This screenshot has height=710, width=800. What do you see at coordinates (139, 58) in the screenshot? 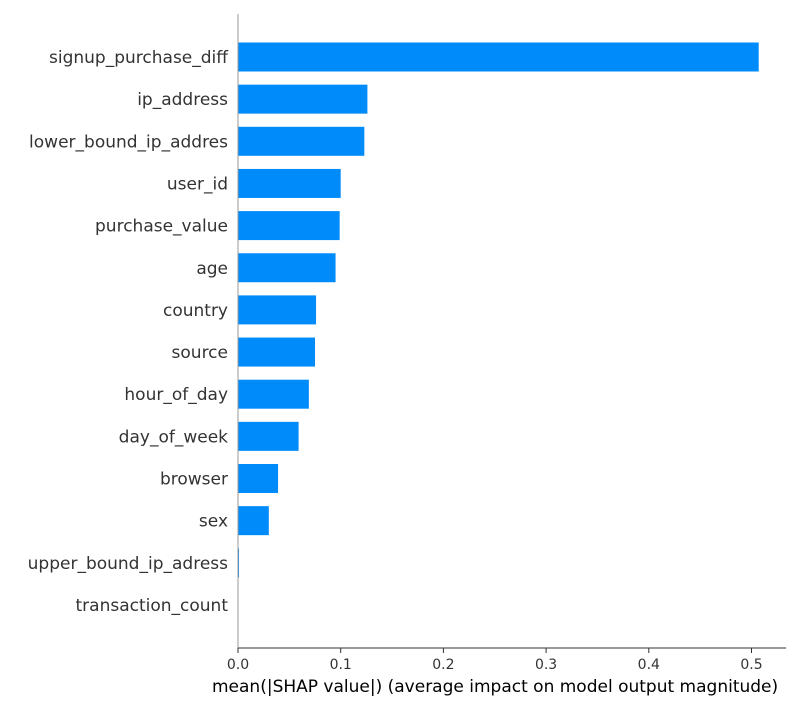
I see `category-label-signup_purchase_diff: signup_purchase_diff` at bounding box center [139, 58].